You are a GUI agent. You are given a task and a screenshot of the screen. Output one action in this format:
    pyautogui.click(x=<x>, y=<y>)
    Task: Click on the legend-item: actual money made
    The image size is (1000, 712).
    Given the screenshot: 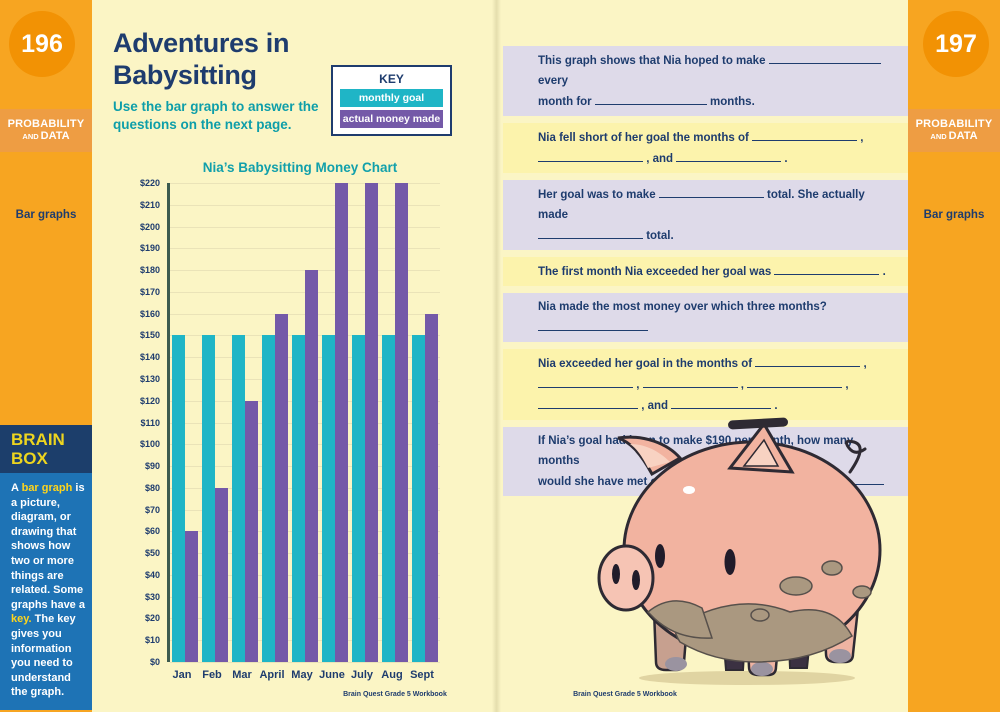 What is the action you would take?
    pyautogui.click(x=391, y=119)
    